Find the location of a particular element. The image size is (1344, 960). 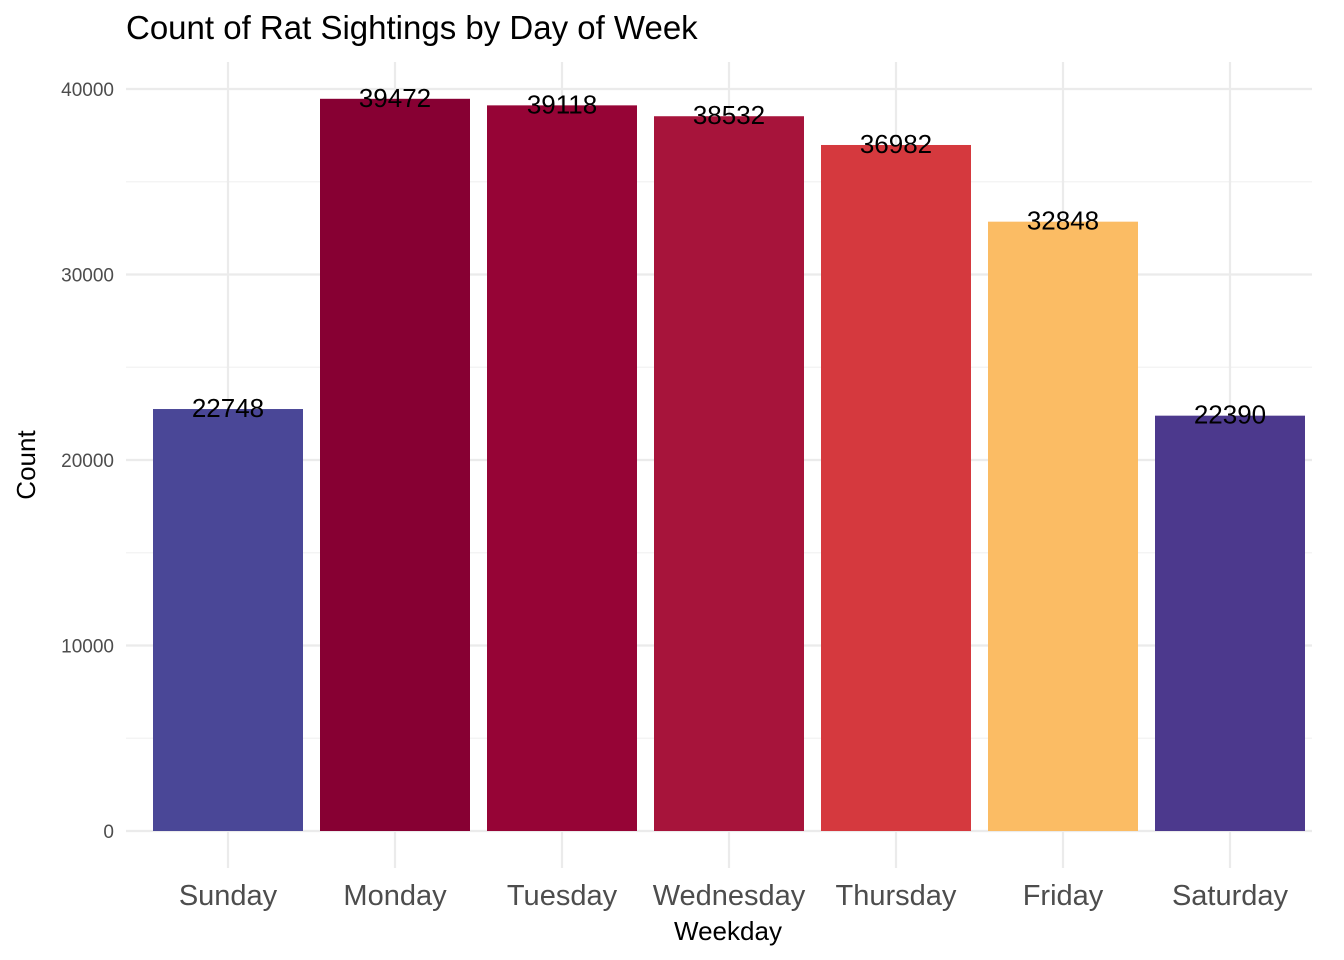

y-axis-ticks: 0 10000 20000 30000 40000 is located at coordinates (87, 461).